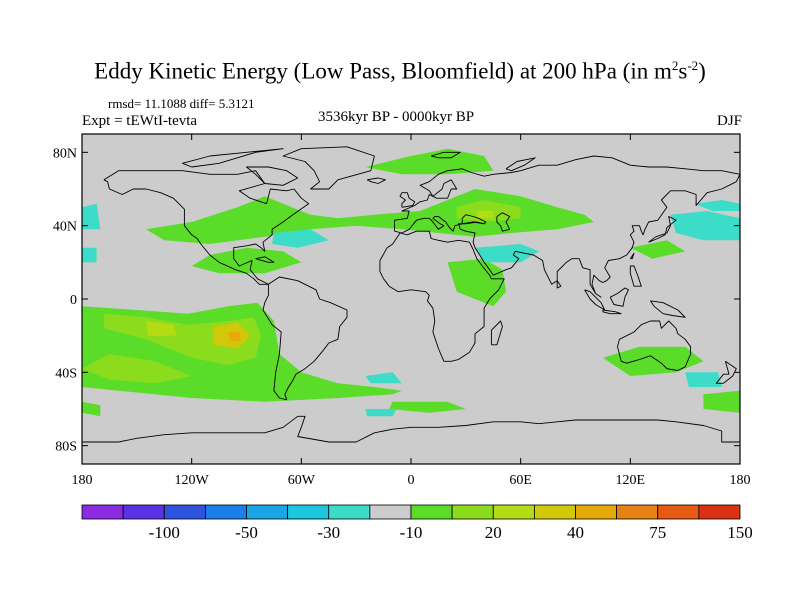 This screenshot has height=600, width=800. Describe the element at coordinates (445, 155) in the screenshot. I see `coastline-svalbard` at that location.